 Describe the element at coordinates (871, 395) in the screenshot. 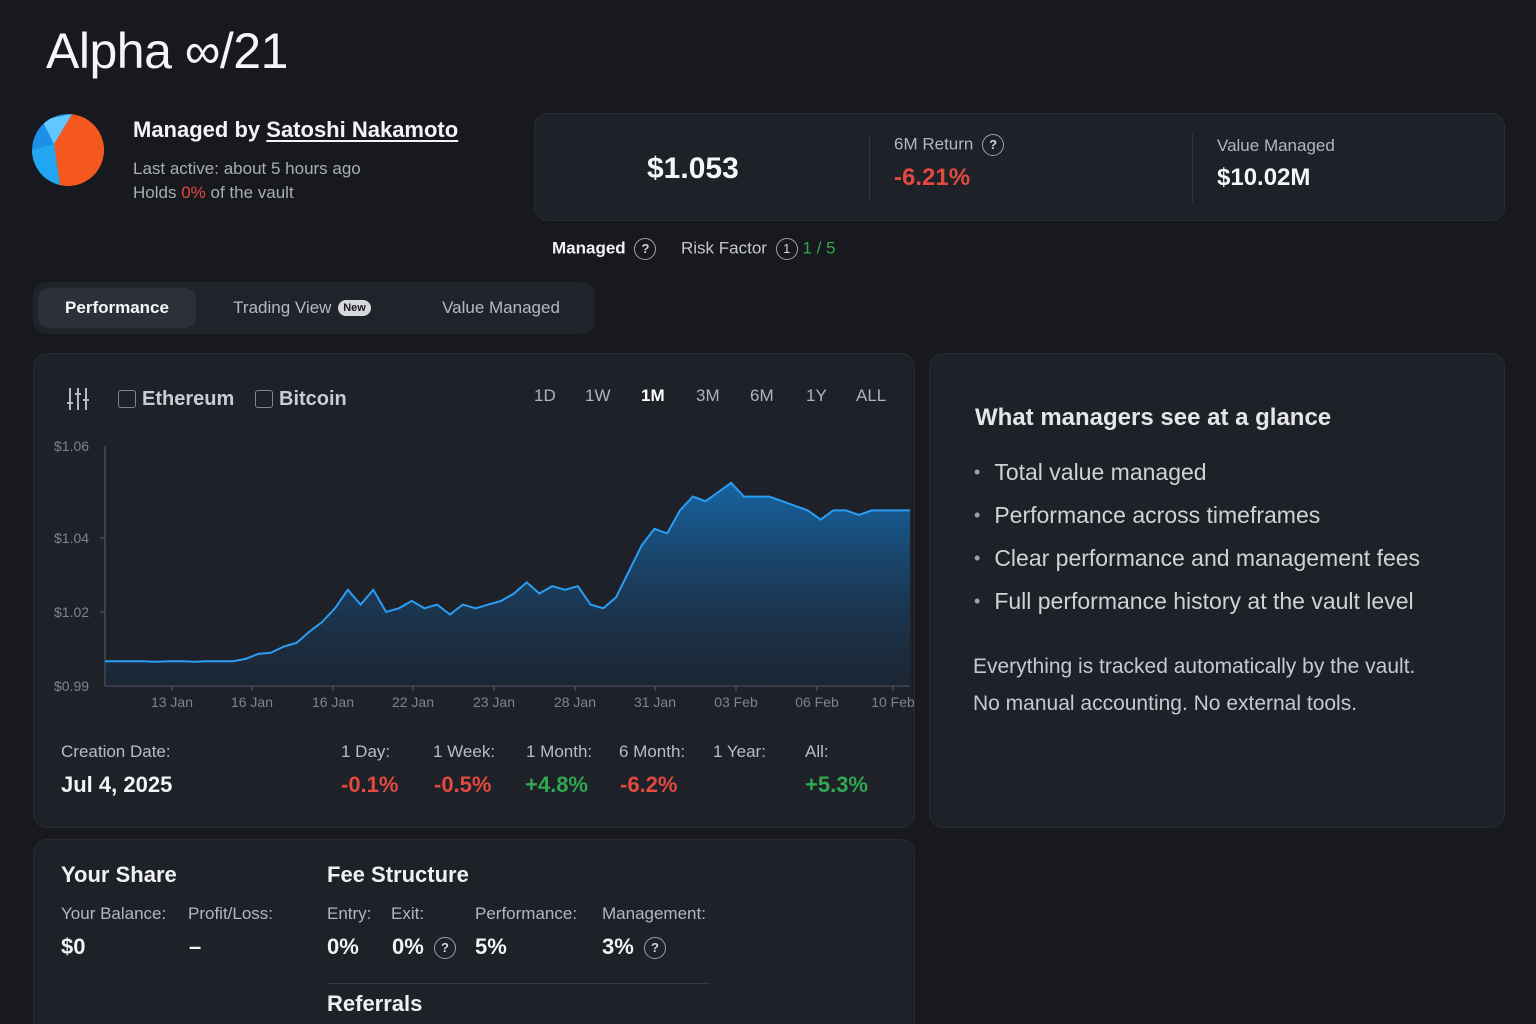

I see `range-all: ALL` at that location.